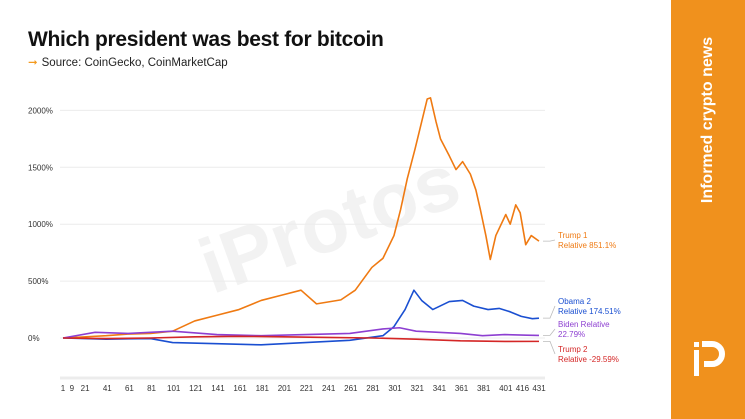 The image size is (745, 419). I want to click on x-tick-label: 21, so click(85, 388).